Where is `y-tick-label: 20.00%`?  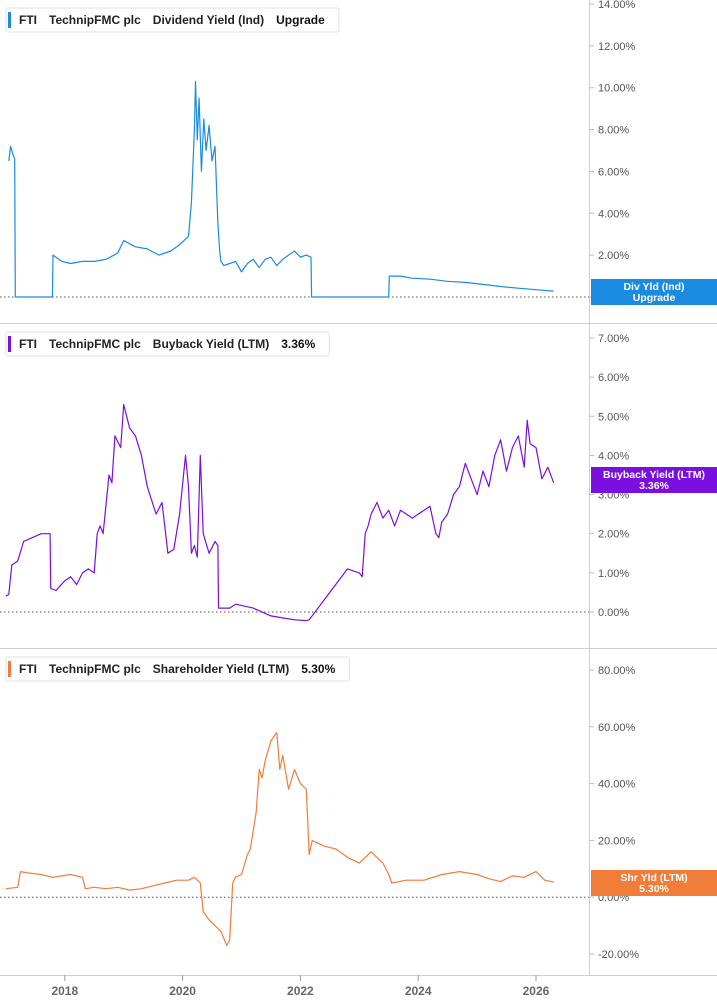 y-tick-label: 20.00% is located at coordinates (617, 841).